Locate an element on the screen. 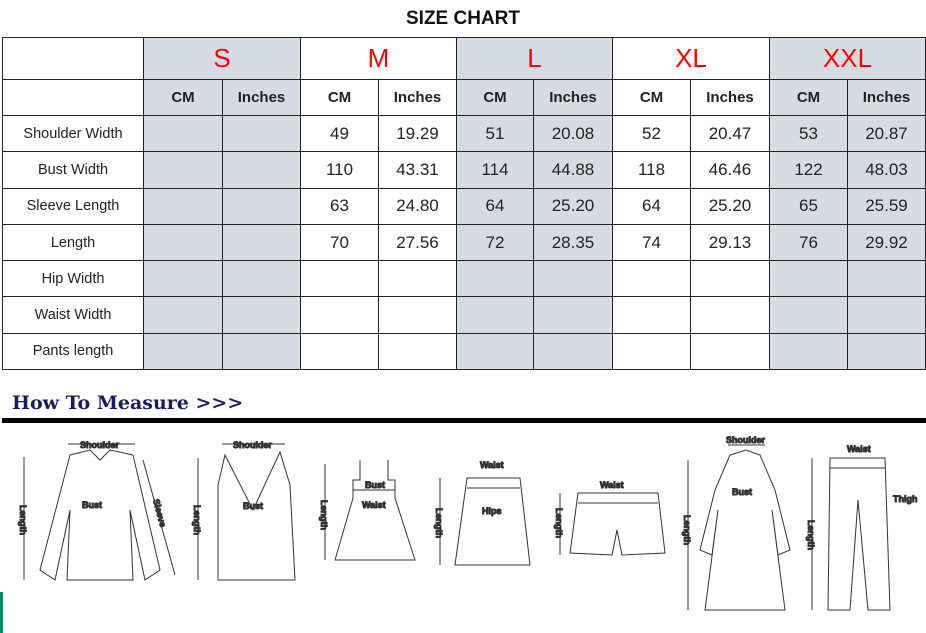  size-chart-title: SIZE CHART is located at coordinates (463, 18).